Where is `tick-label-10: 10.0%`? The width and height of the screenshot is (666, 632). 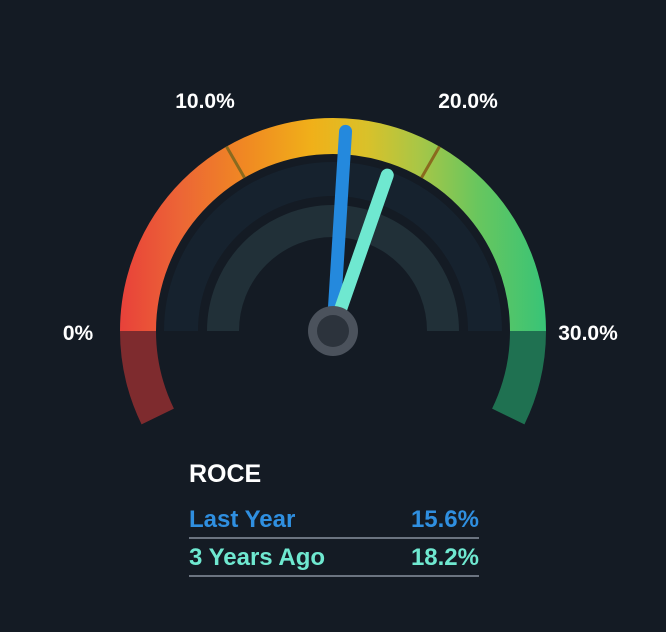 tick-label-10: 10.0% is located at coordinates (205, 101).